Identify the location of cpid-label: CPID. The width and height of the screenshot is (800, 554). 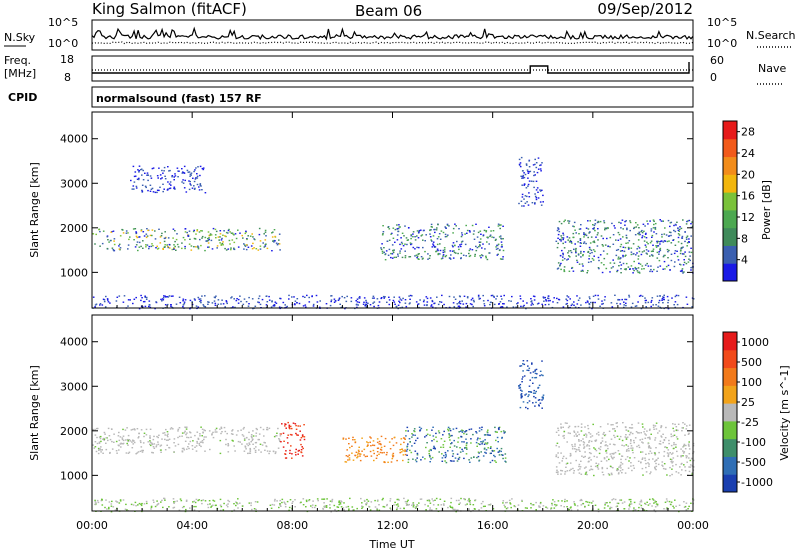
(22, 97).